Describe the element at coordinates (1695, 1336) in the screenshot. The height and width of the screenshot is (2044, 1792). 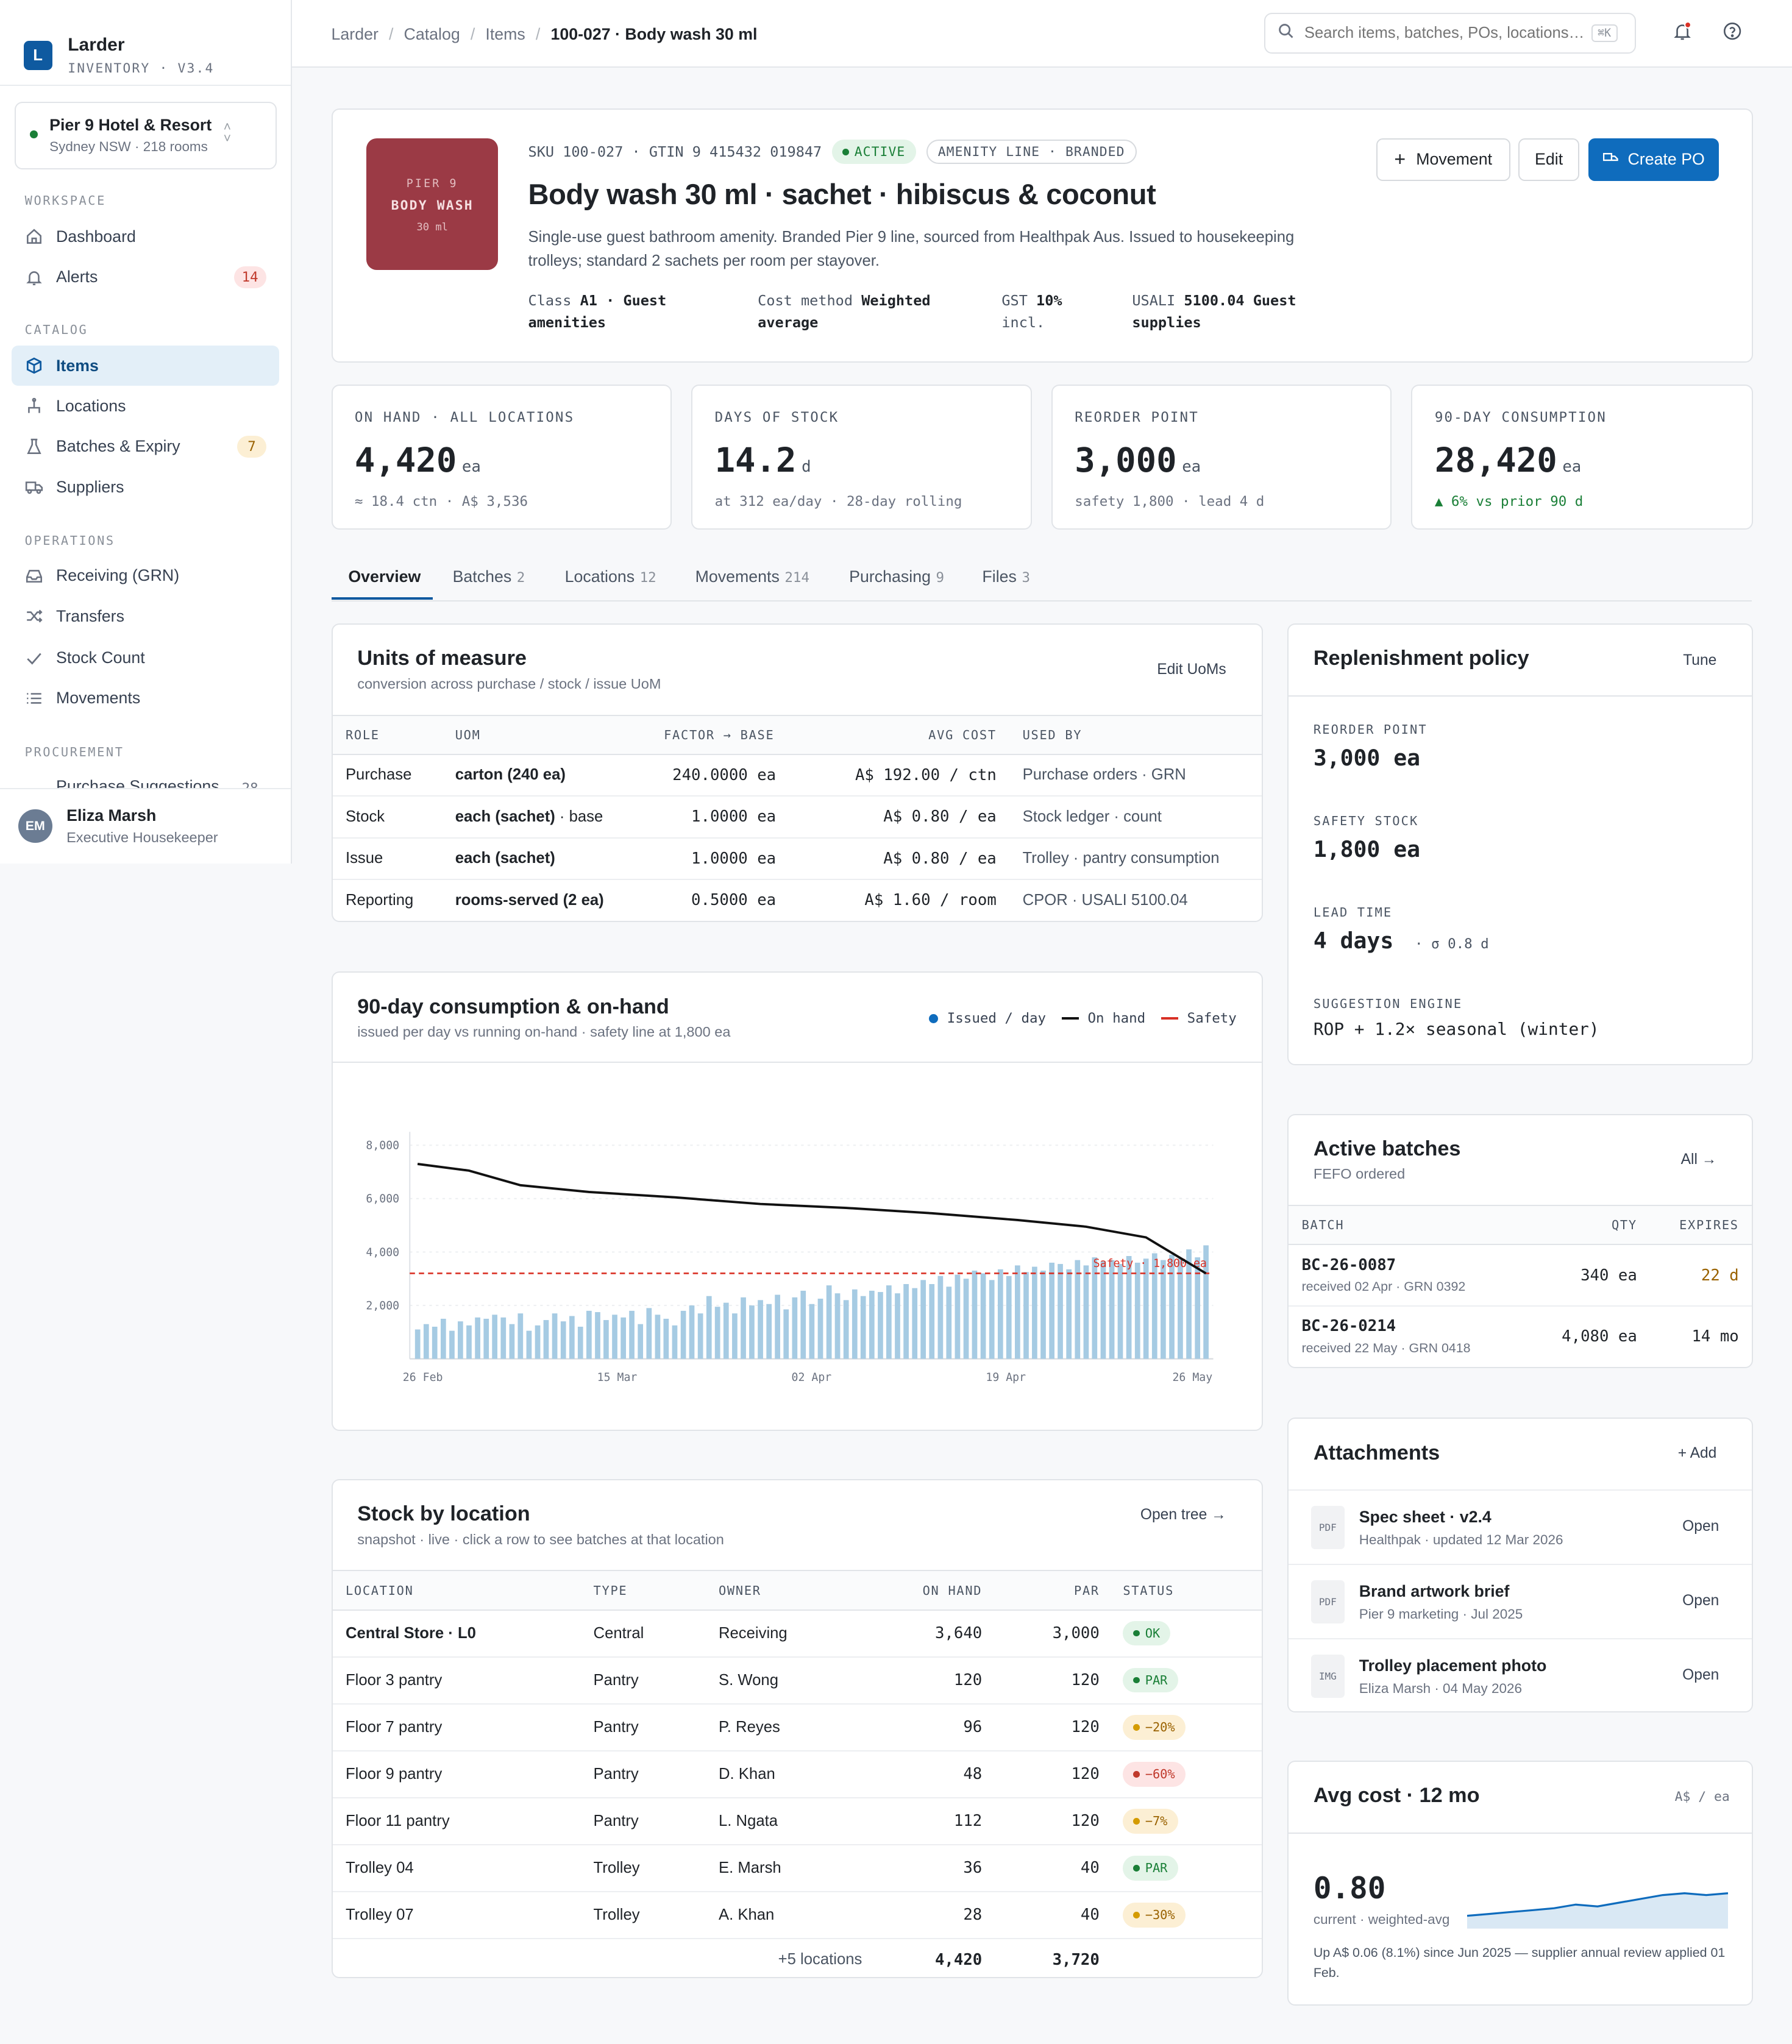
I see `batch-expires: 14 mo` at that location.